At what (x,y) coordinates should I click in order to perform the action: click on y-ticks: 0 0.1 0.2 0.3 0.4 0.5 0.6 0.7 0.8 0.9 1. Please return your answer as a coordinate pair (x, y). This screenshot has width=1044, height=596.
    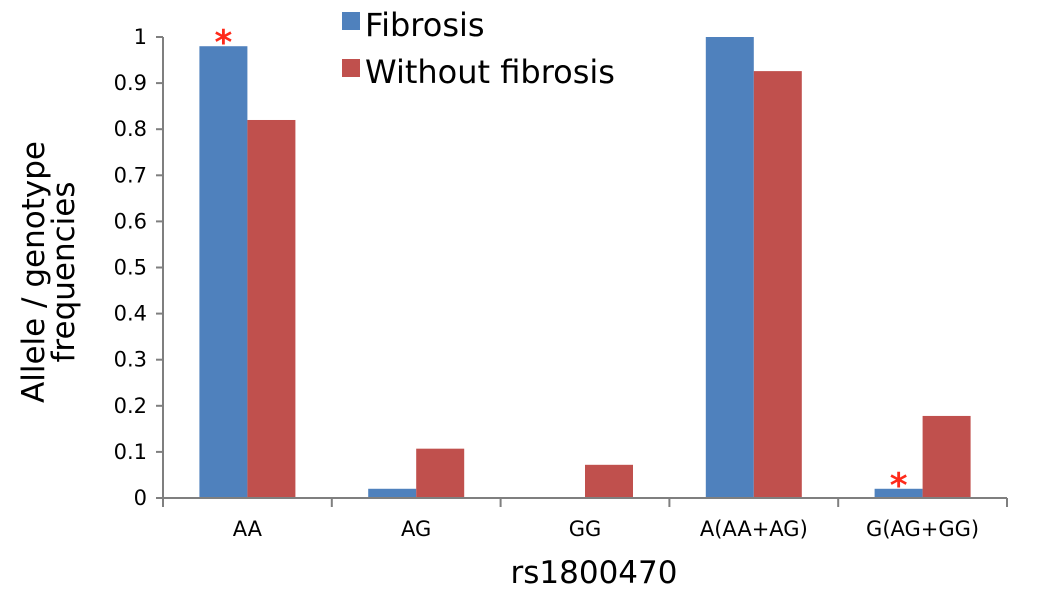
    Looking at the image, I should click on (138, 267).